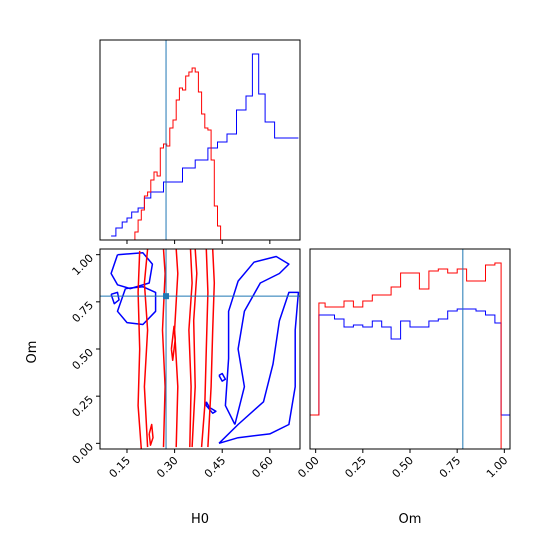 The image size is (550, 550). Describe the element at coordinates (120, 467) in the screenshot. I see `h0-x-tick-label: 0.15` at that location.